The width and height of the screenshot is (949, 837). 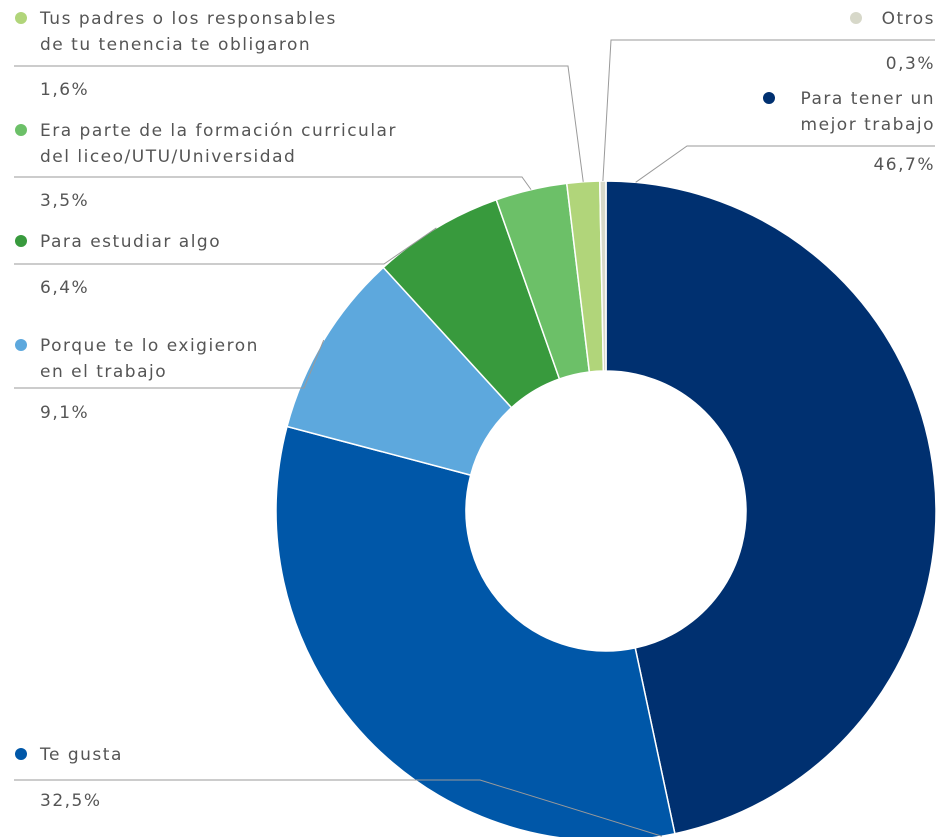 I want to click on slice-label-group: Otros 0,3%, so click(x=768, y=95).